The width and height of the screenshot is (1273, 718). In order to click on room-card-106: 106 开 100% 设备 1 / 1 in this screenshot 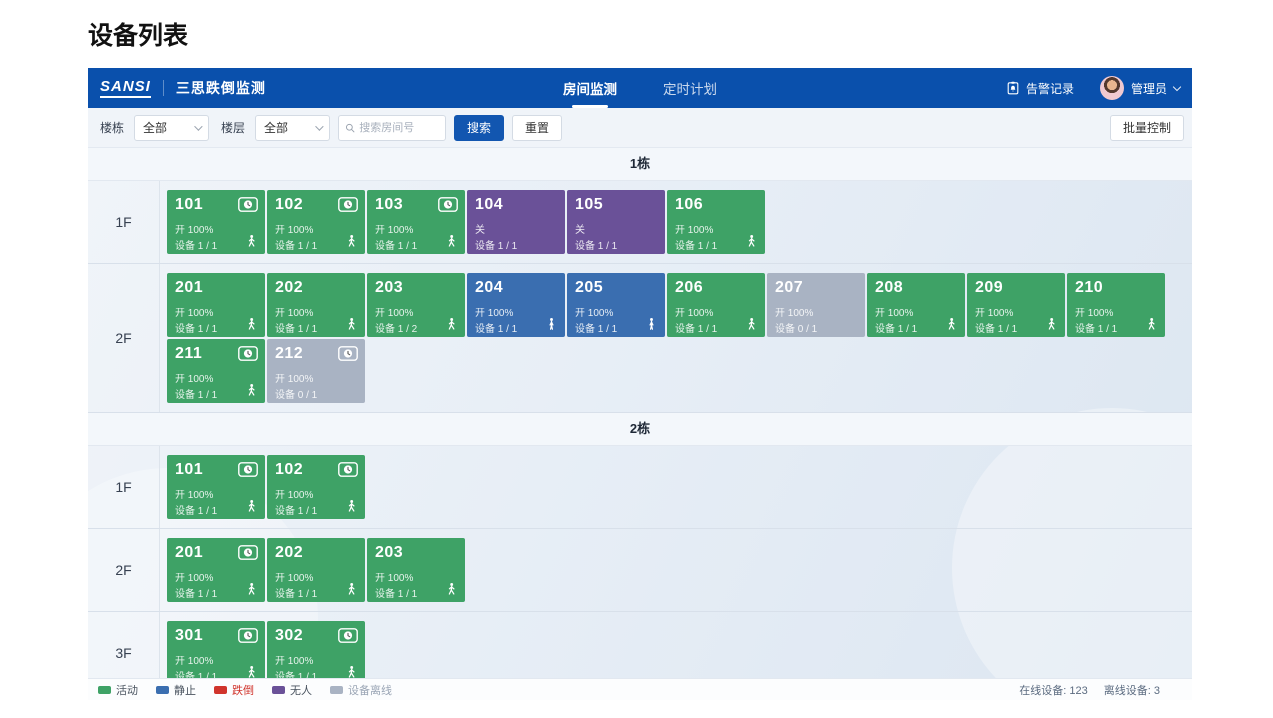, I will do `click(716, 222)`.